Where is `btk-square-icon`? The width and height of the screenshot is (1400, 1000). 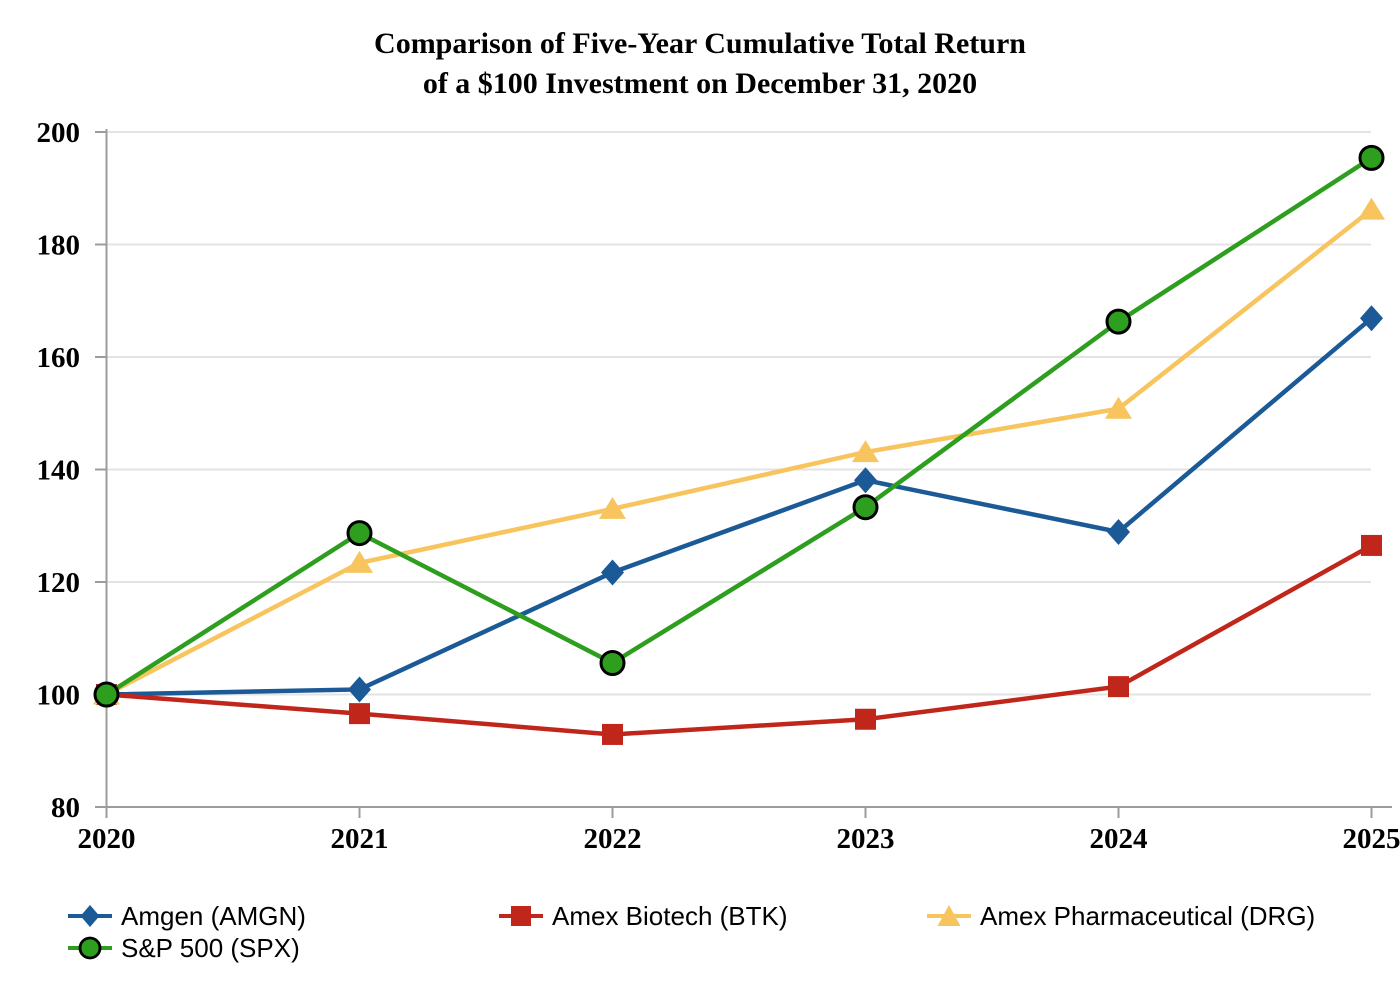
btk-square-icon is located at coordinates (521, 916).